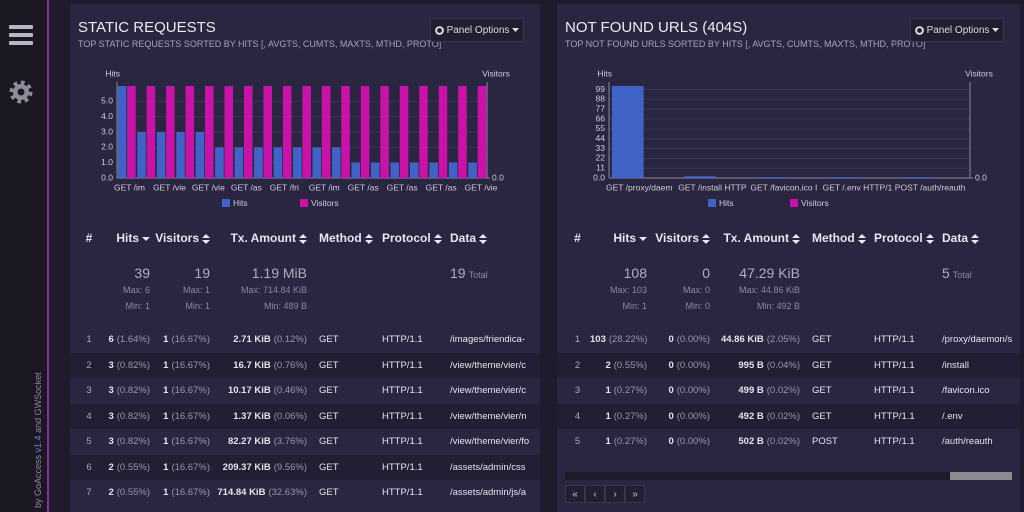 The height and width of the screenshot is (512, 1024). I want to click on y2-axis-label: Visitors, so click(496, 73).